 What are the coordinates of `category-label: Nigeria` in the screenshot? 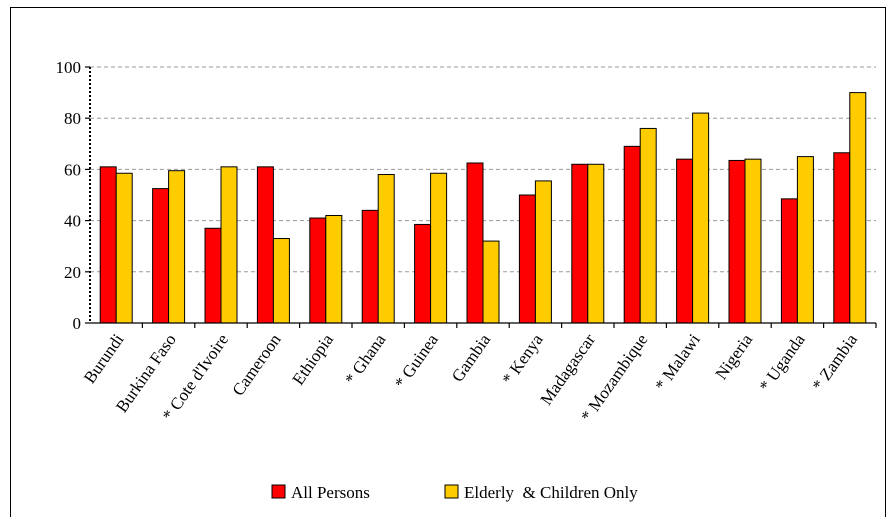 It's located at (733, 356).